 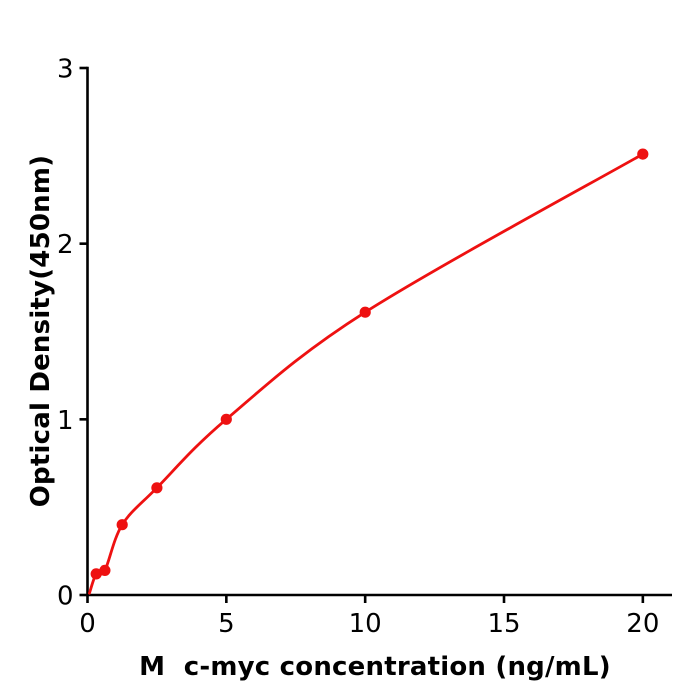 What do you see at coordinates (226, 624) in the screenshot?
I see `x-tick-label: 5` at bounding box center [226, 624].